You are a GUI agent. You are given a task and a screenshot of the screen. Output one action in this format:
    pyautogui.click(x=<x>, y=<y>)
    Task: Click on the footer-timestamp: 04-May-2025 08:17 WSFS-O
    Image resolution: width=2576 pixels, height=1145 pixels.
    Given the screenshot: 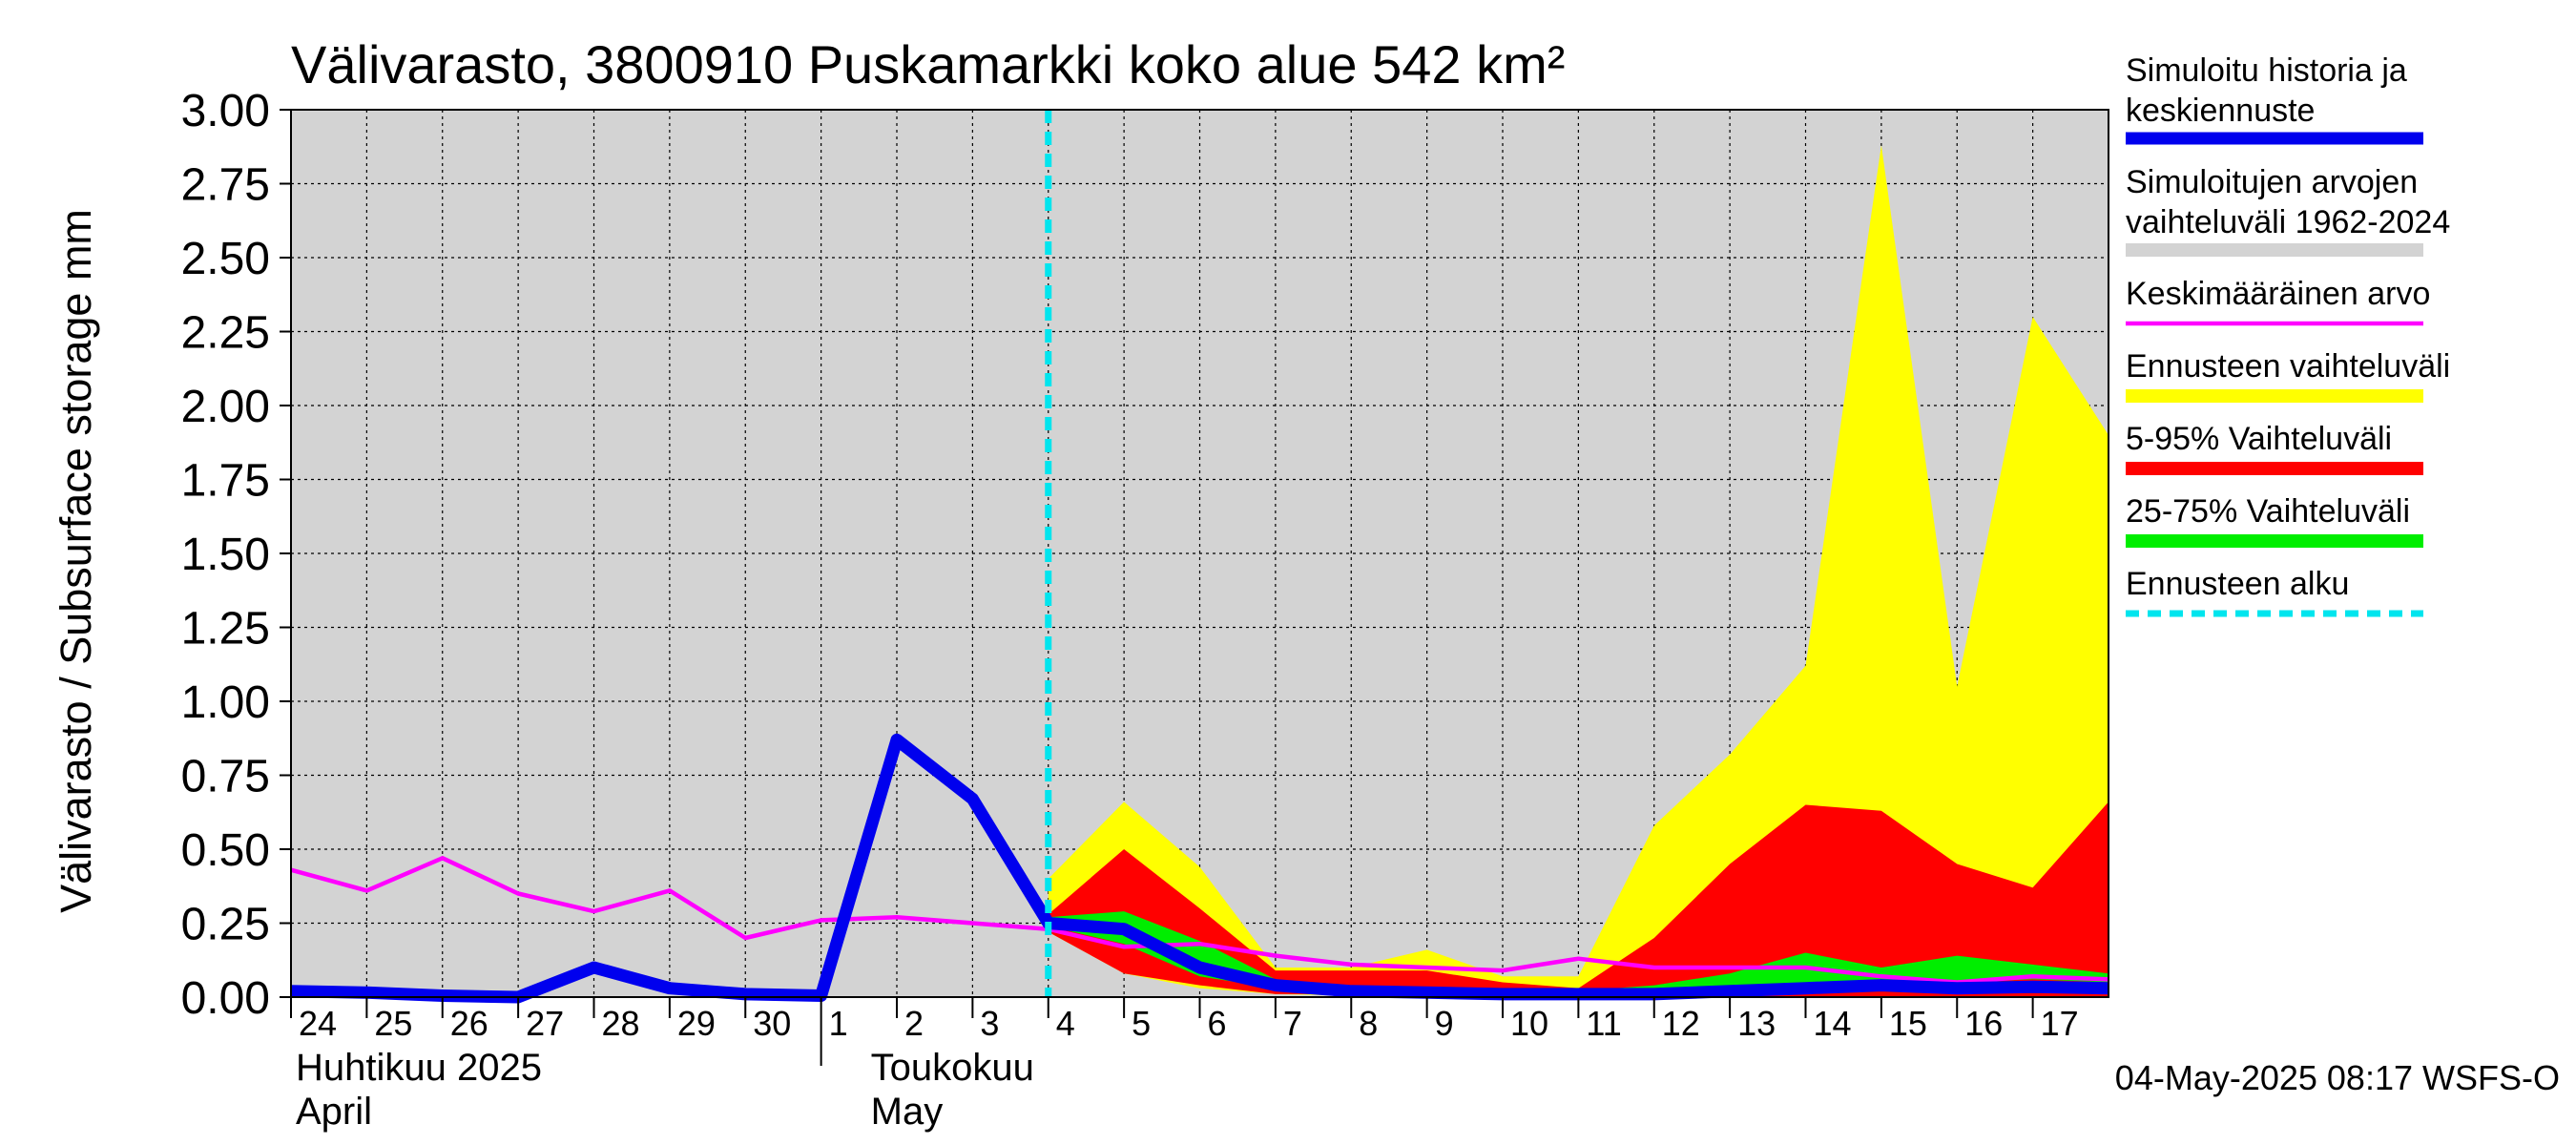 What is the action you would take?
    pyautogui.click(x=2337, y=1077)
    